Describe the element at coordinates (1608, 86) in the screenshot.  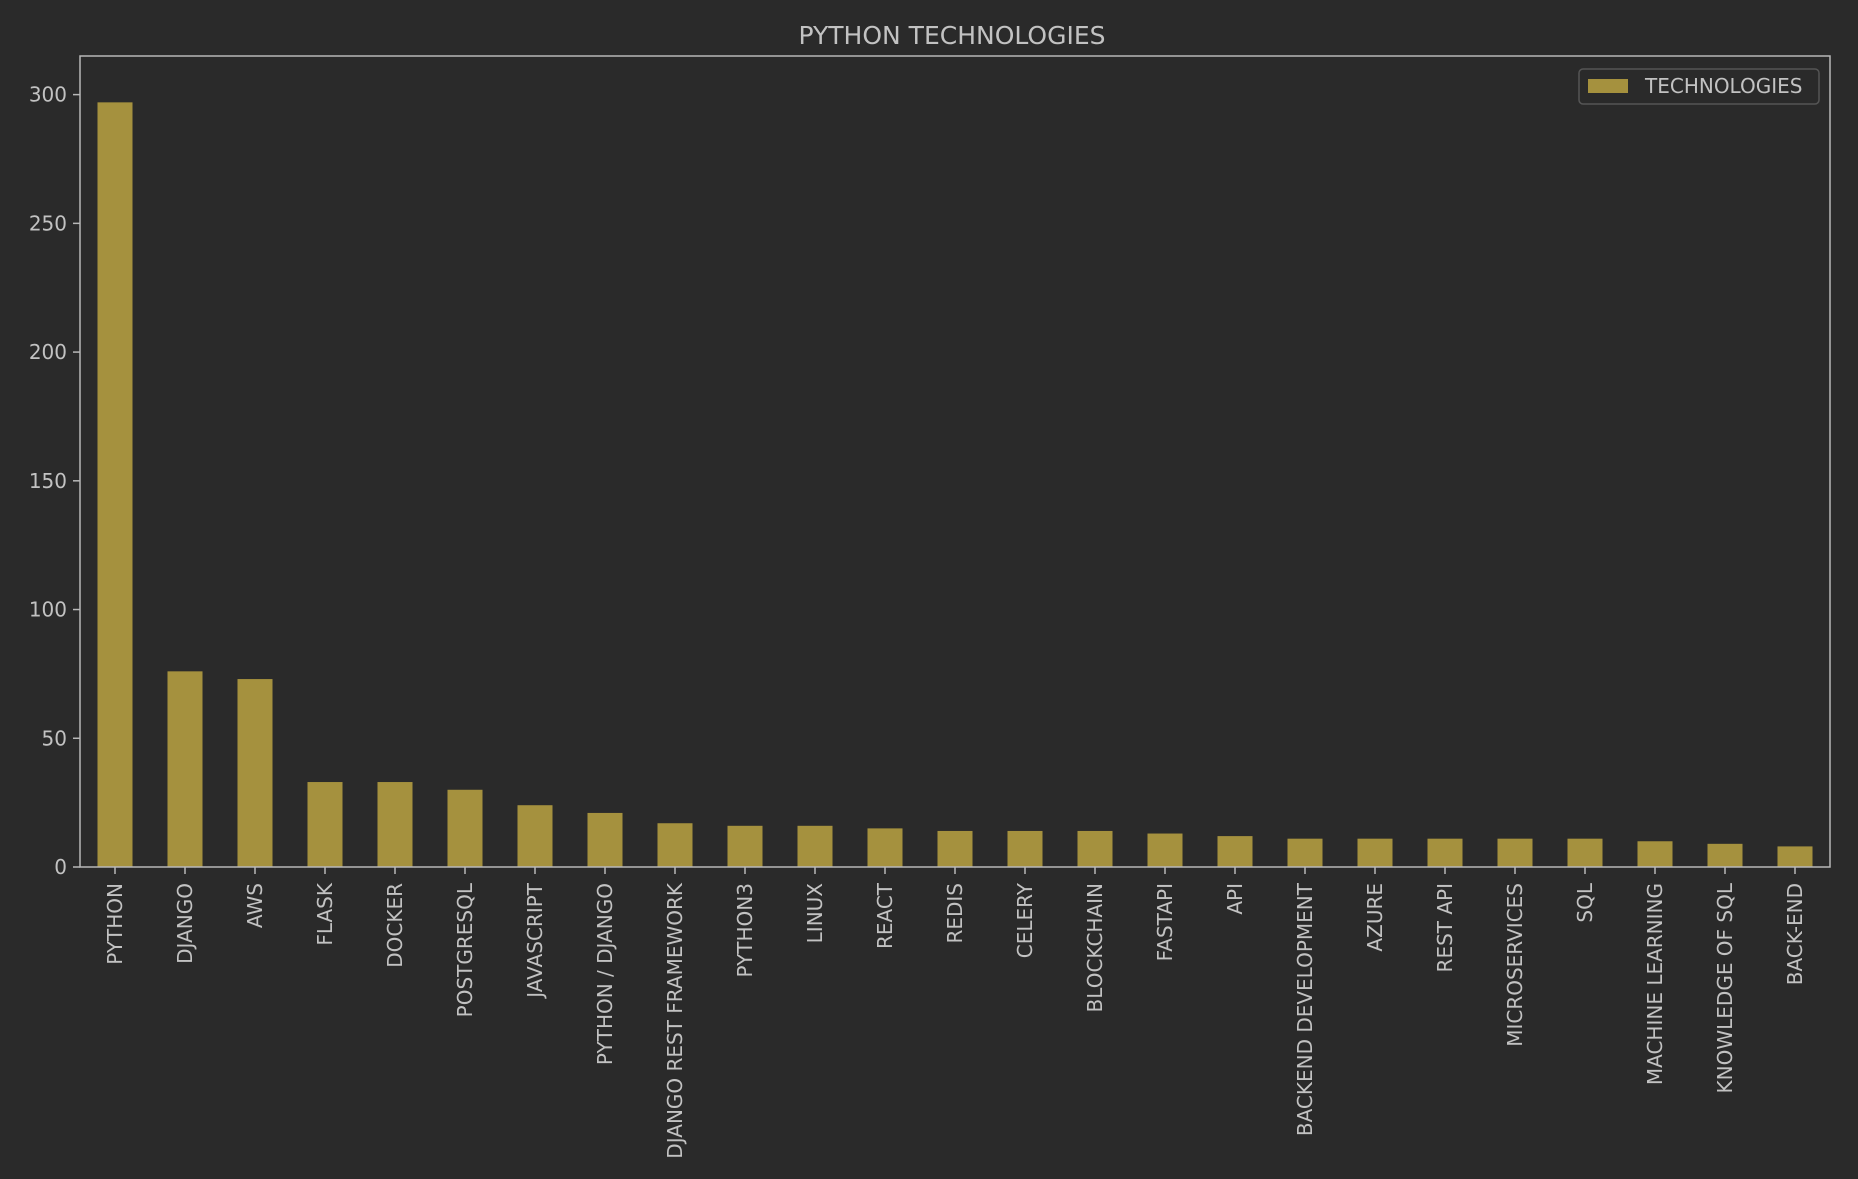
I see `legend-swatch` at that location.